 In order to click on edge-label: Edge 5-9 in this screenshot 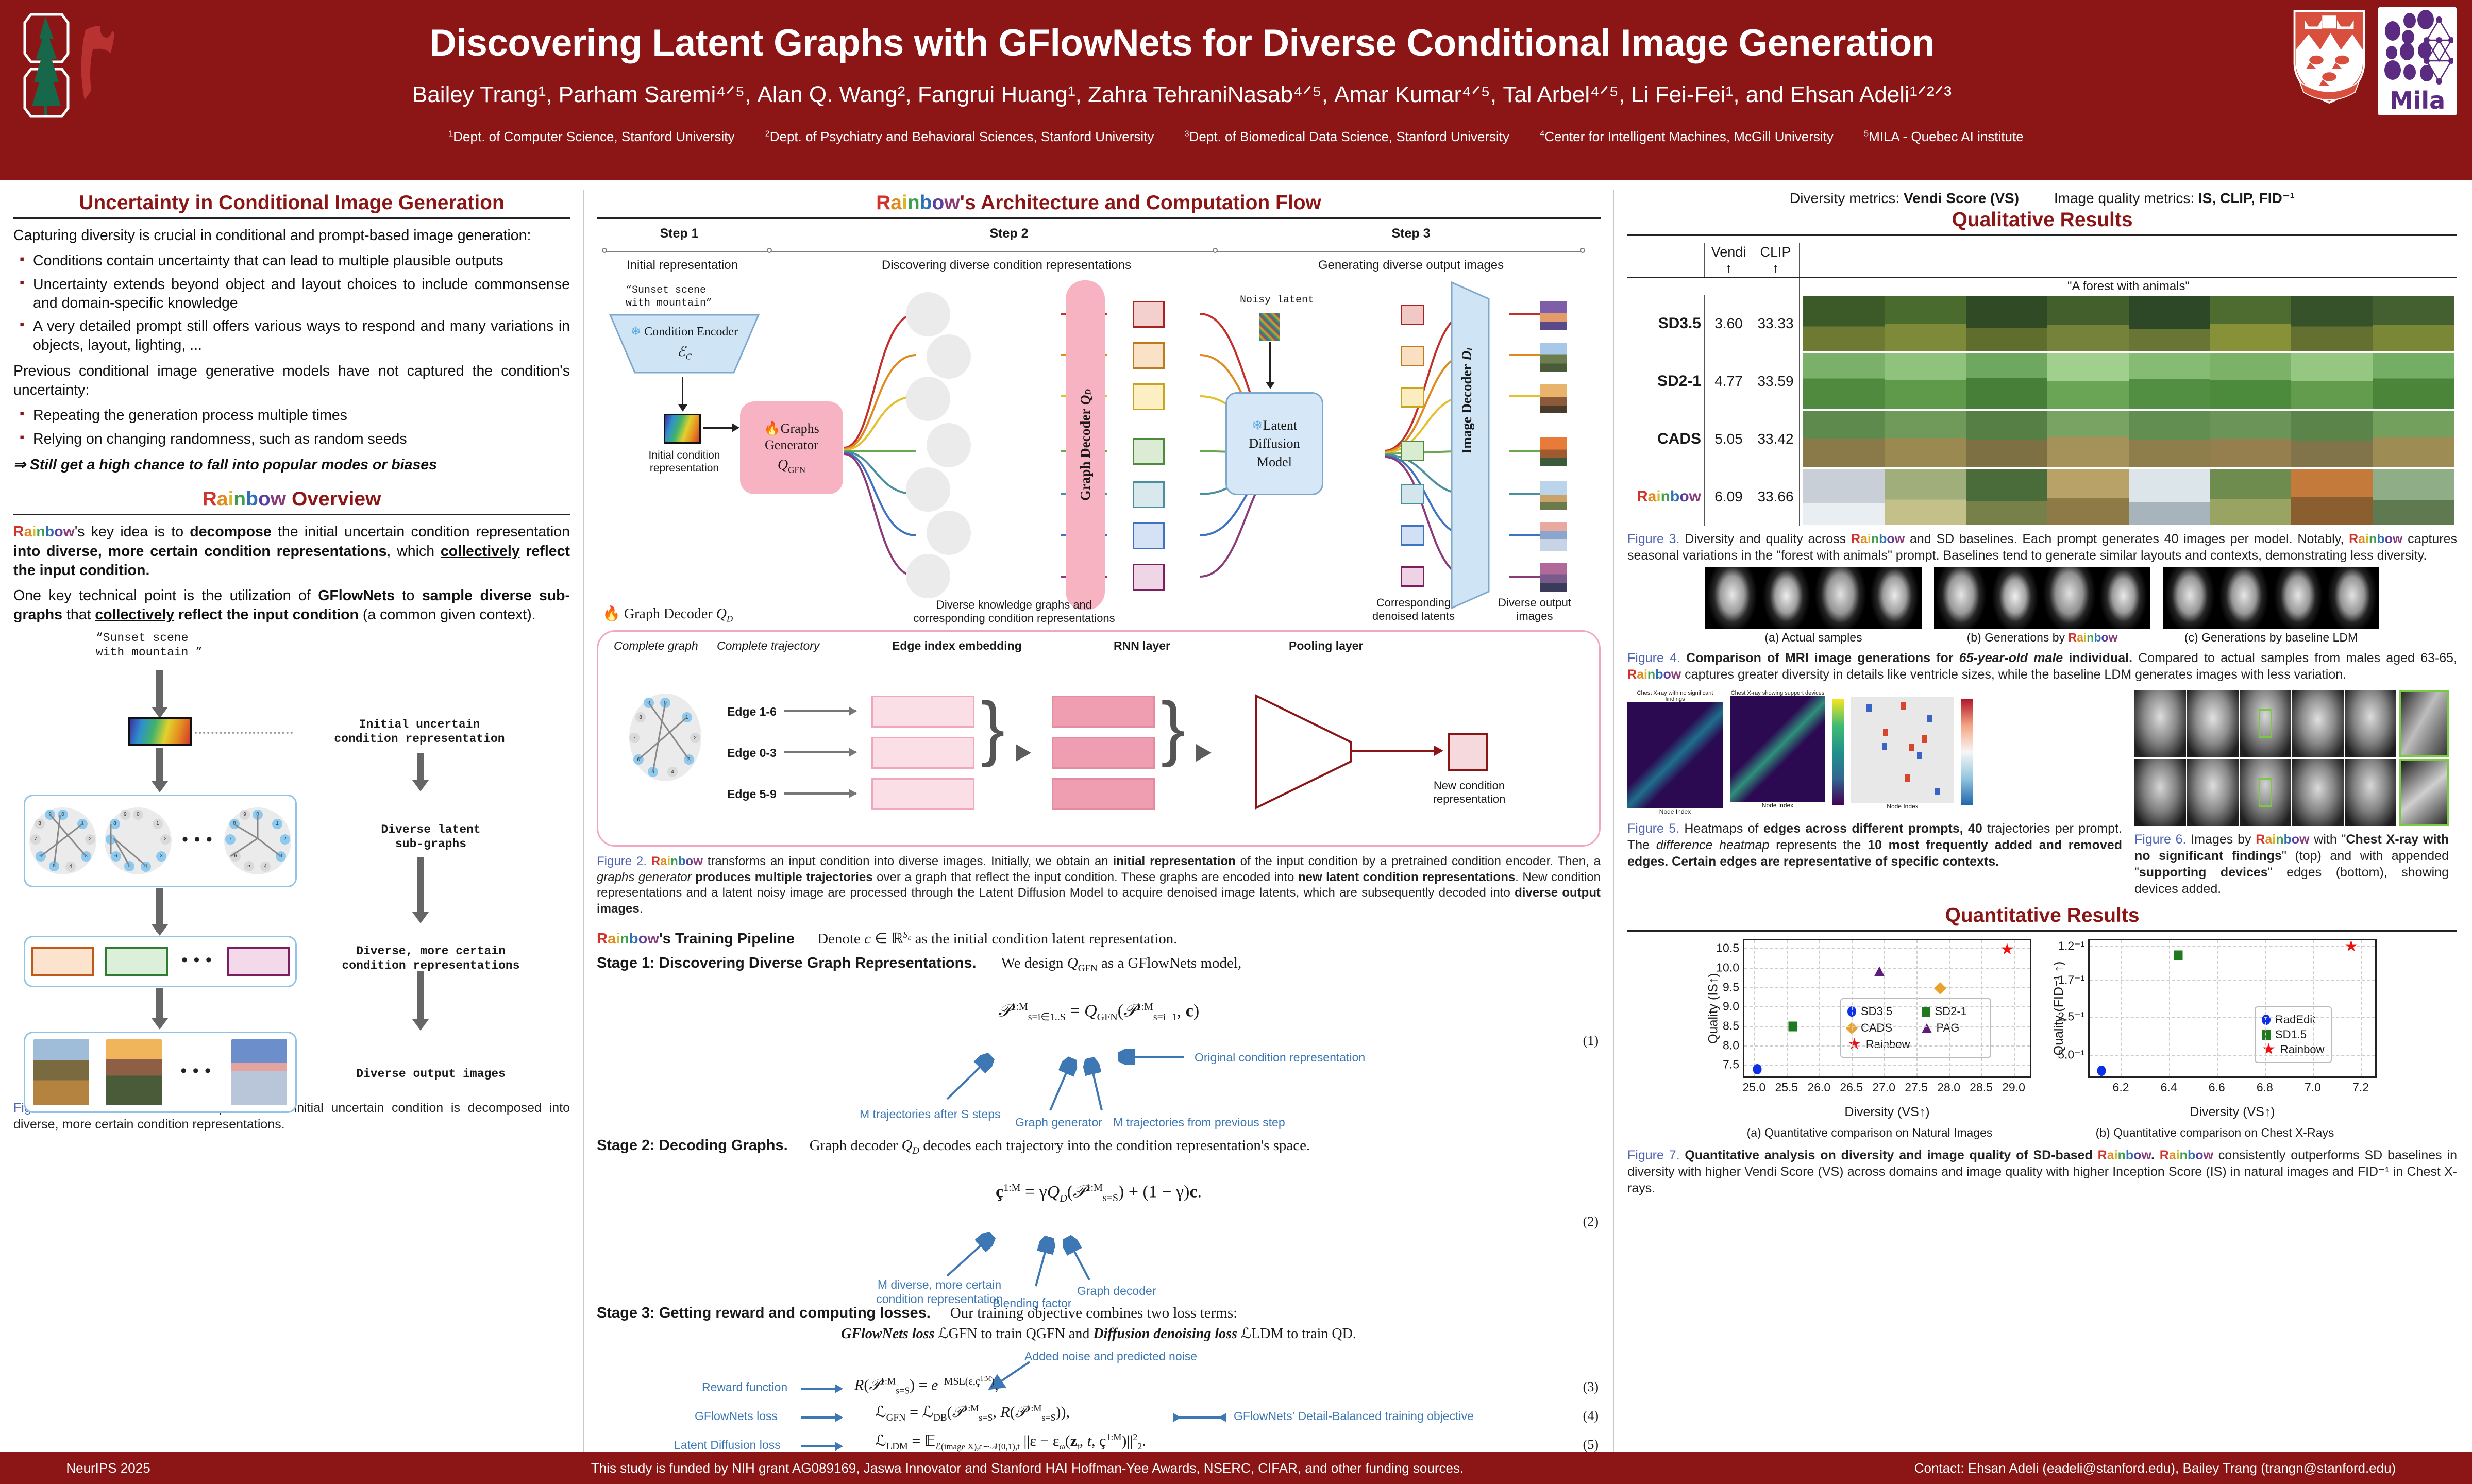, I will do `click(752, 794)`.